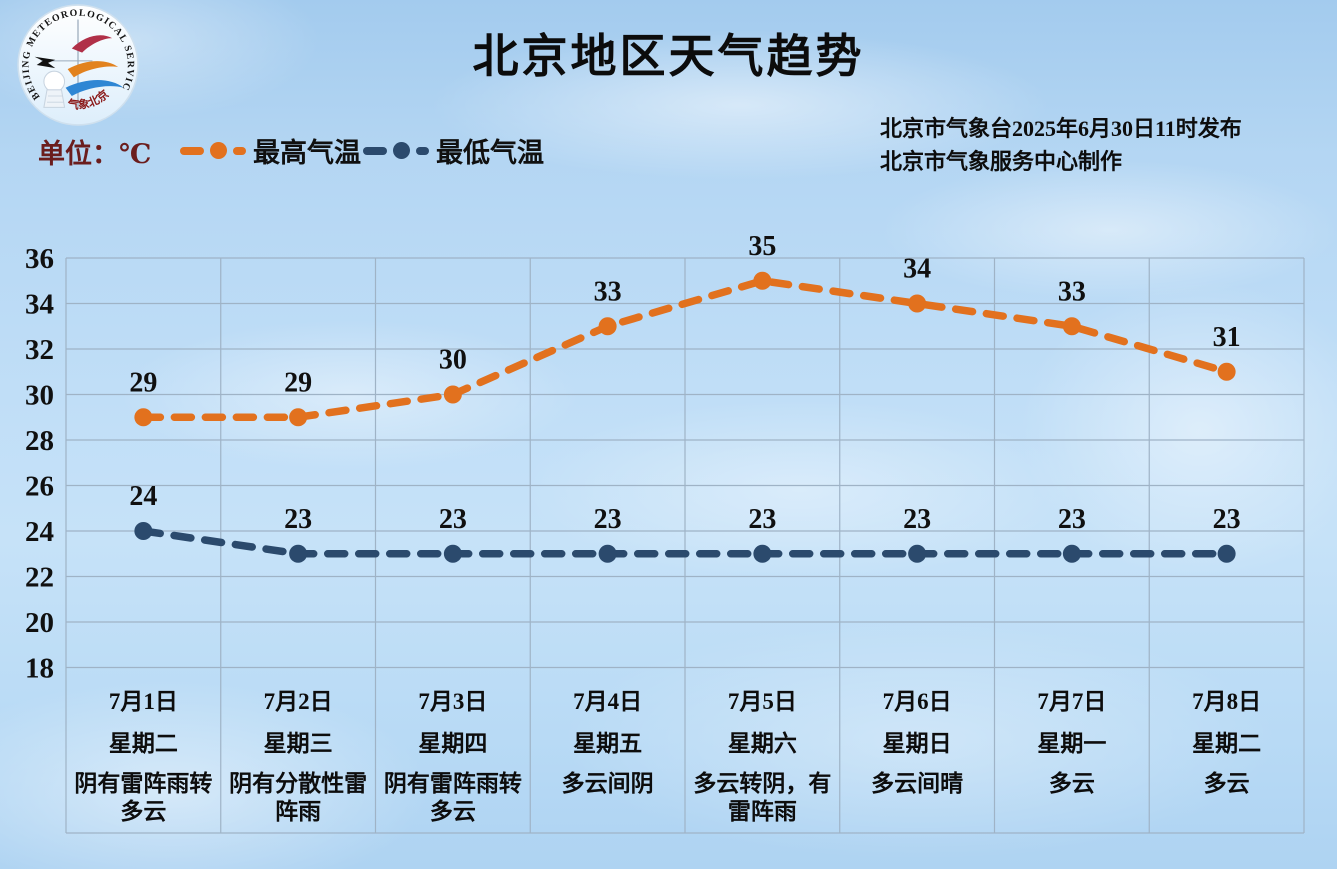 This screenshot has width=1337, height=869. Describe the element at coordinates (685, 542) in the screenshot. I see `series-line-min` at that location.